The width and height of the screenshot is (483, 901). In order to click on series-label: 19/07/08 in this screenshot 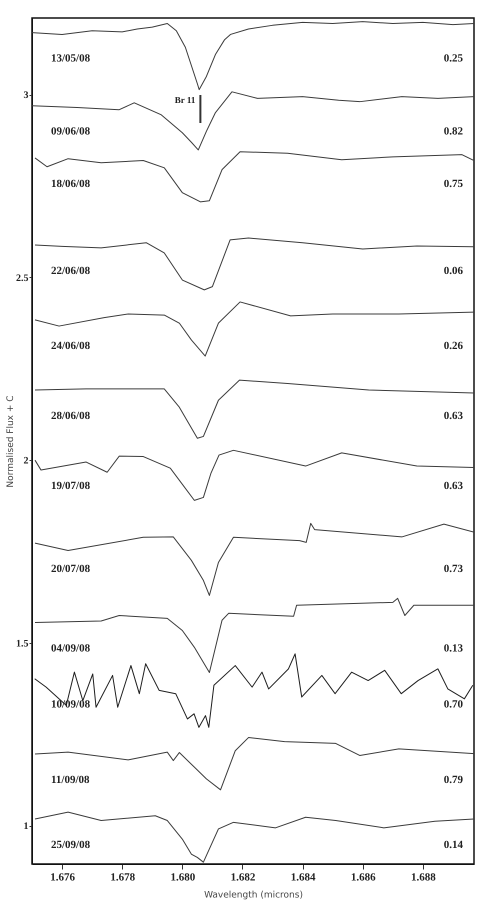, I will do `click(71, 486)`.